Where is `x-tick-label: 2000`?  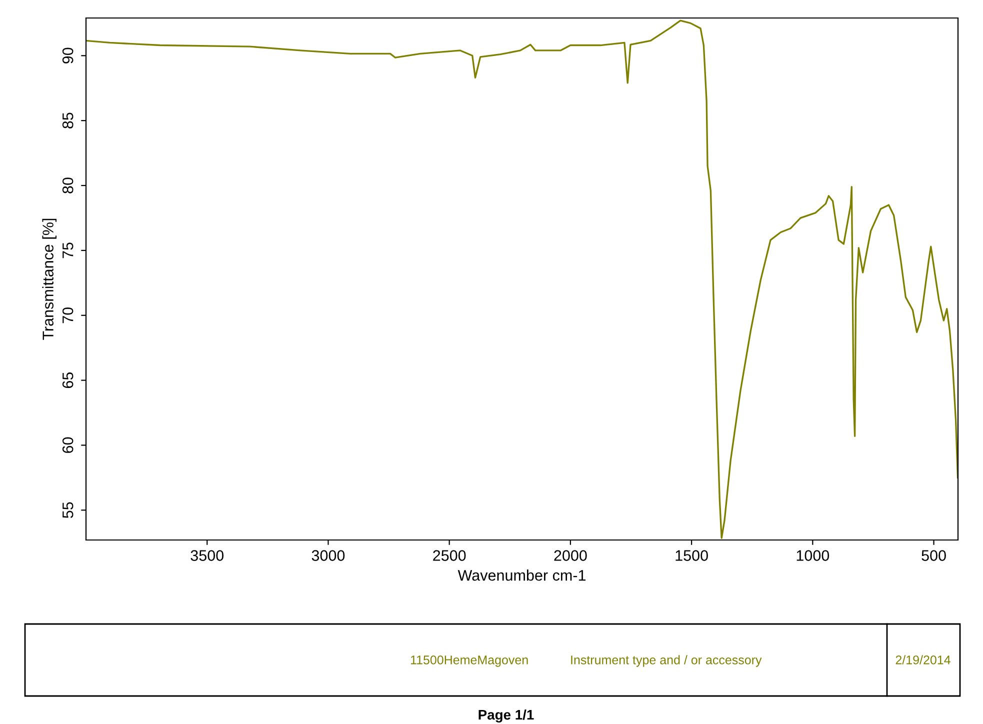
x-tick-label: 2000 is located at coordinates (570, 555).